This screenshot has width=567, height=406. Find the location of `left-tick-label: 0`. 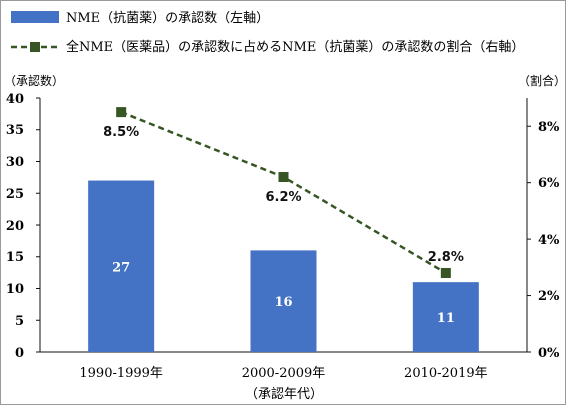

left-tick-label: 0 is located at coordinates (19, 353).